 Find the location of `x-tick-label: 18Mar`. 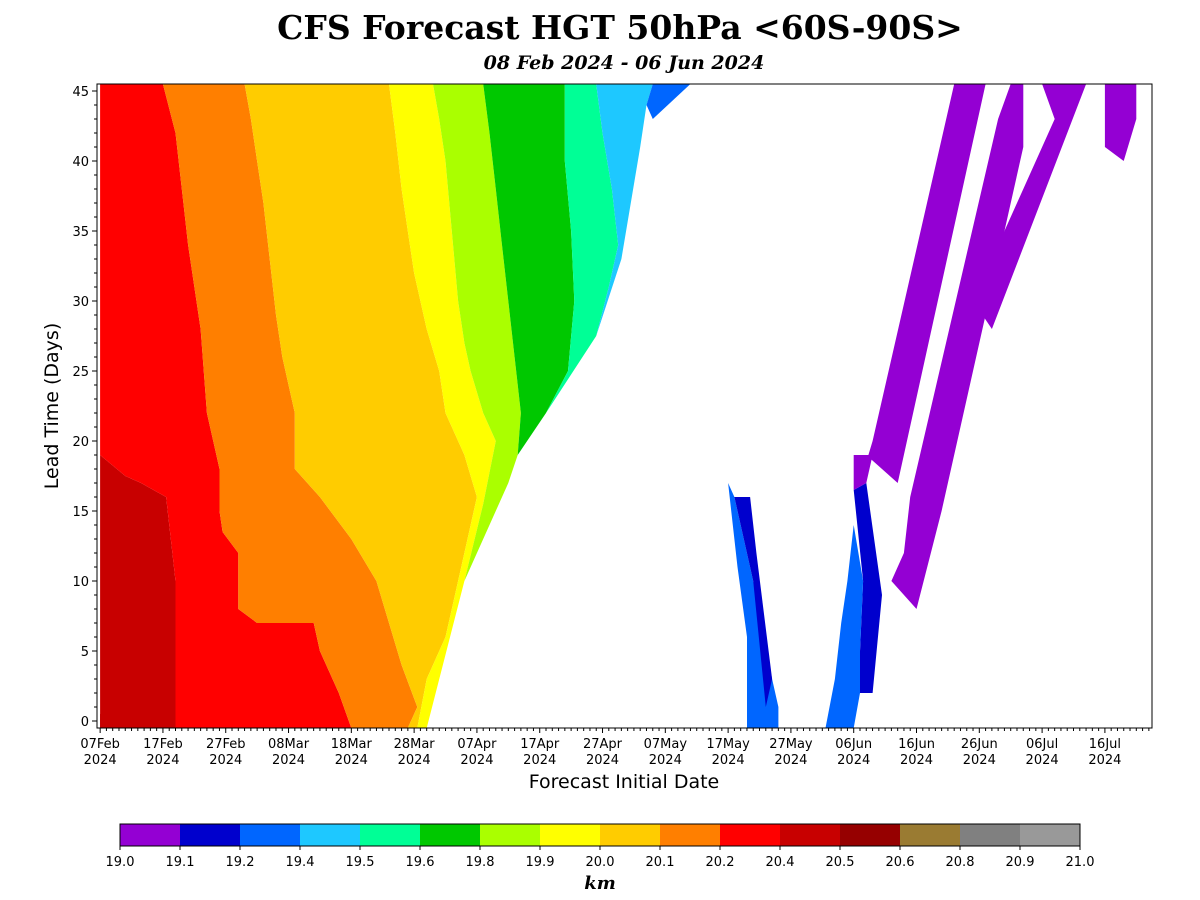

x-tick-label: 18Mar is located at coordinates (352, 744).